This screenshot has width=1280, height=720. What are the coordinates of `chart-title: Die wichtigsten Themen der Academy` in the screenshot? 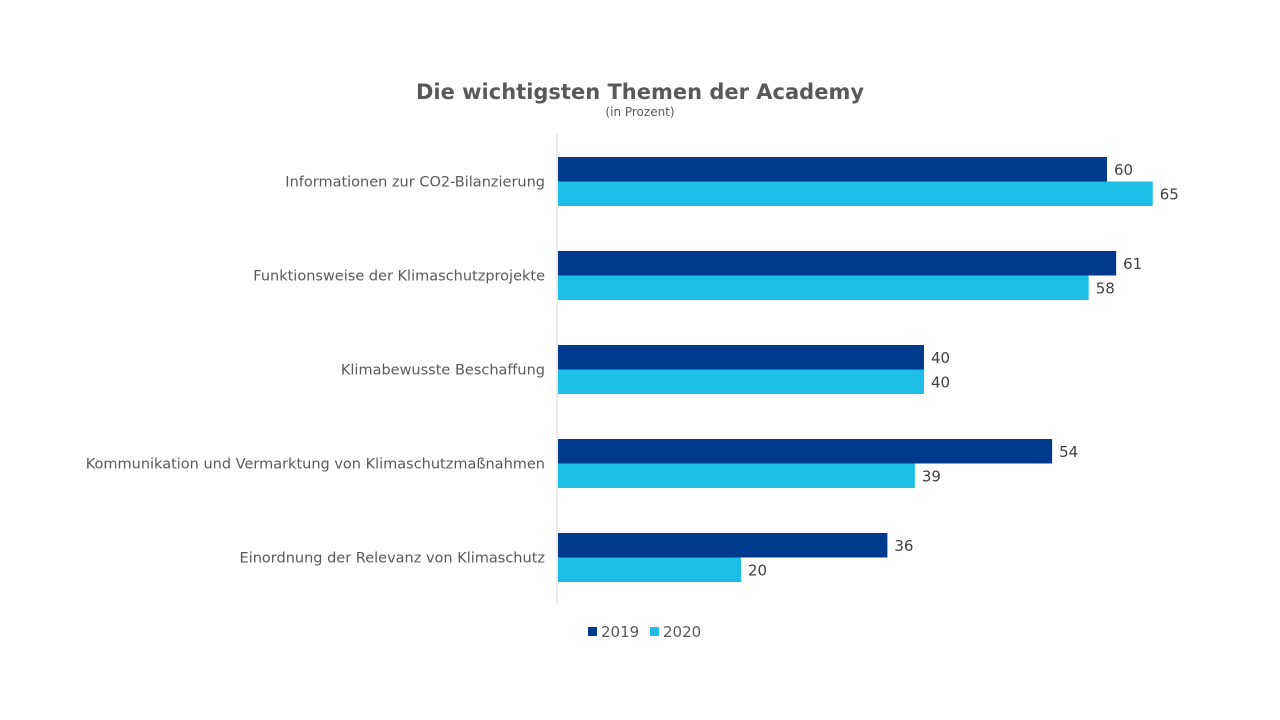 It's located at (640, 92).